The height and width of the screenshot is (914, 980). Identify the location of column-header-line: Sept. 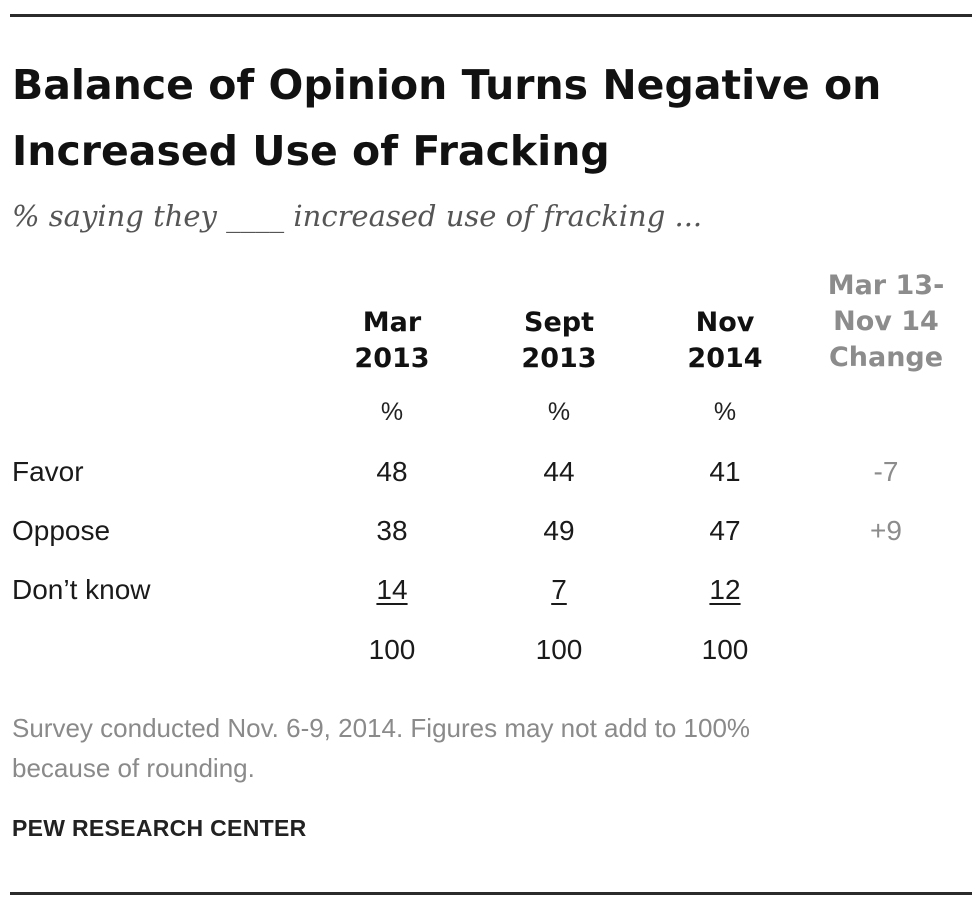
(559, 322).